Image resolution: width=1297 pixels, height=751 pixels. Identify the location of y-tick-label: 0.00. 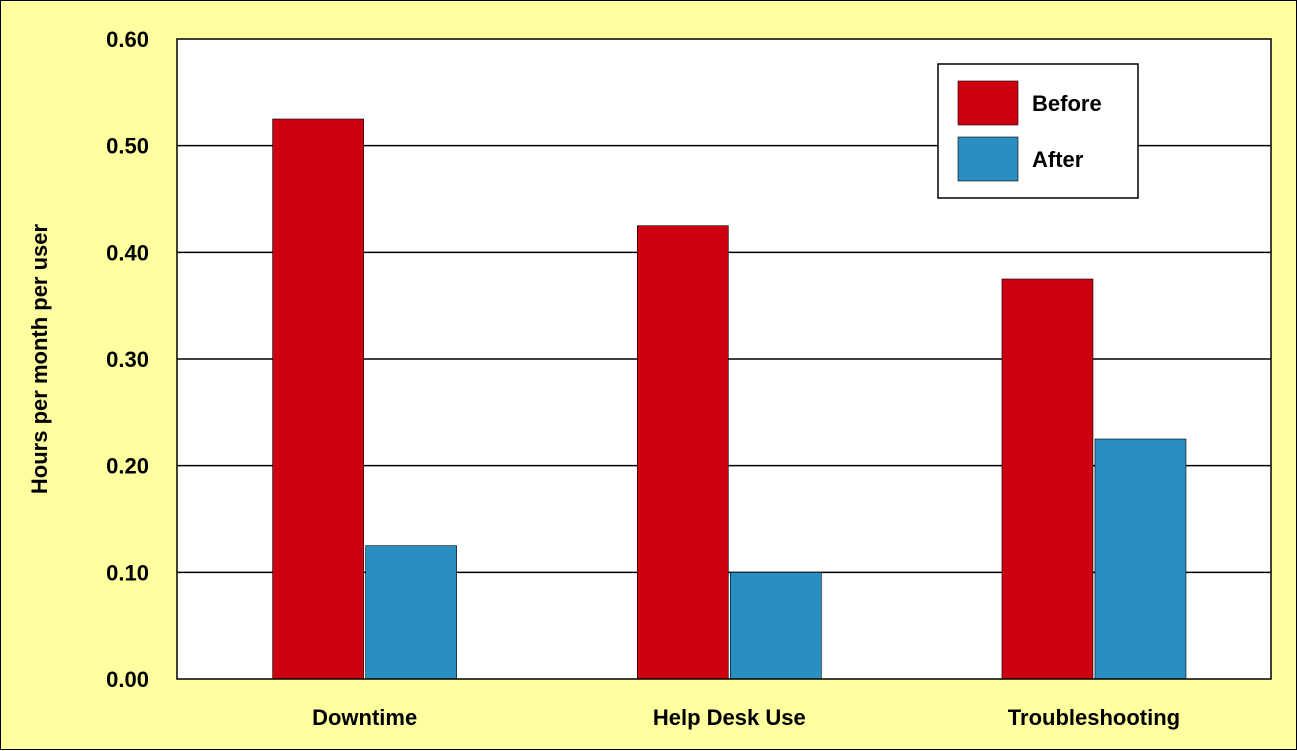
(127, 679).